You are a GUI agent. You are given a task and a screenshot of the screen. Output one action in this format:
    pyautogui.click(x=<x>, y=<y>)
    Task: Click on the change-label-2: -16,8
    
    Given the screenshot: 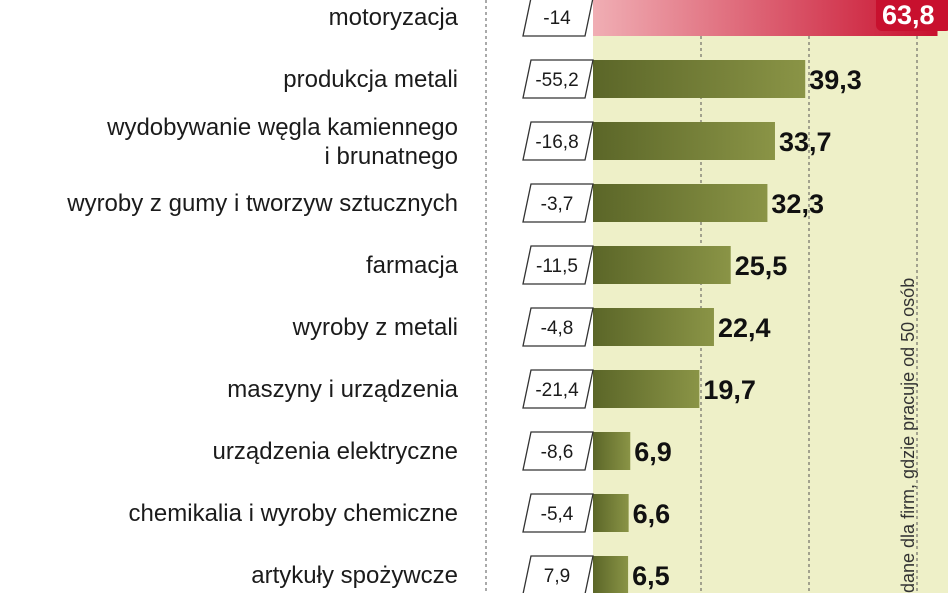 What is the action you would take?
    pyautogui.click(x=556, y=142)
    